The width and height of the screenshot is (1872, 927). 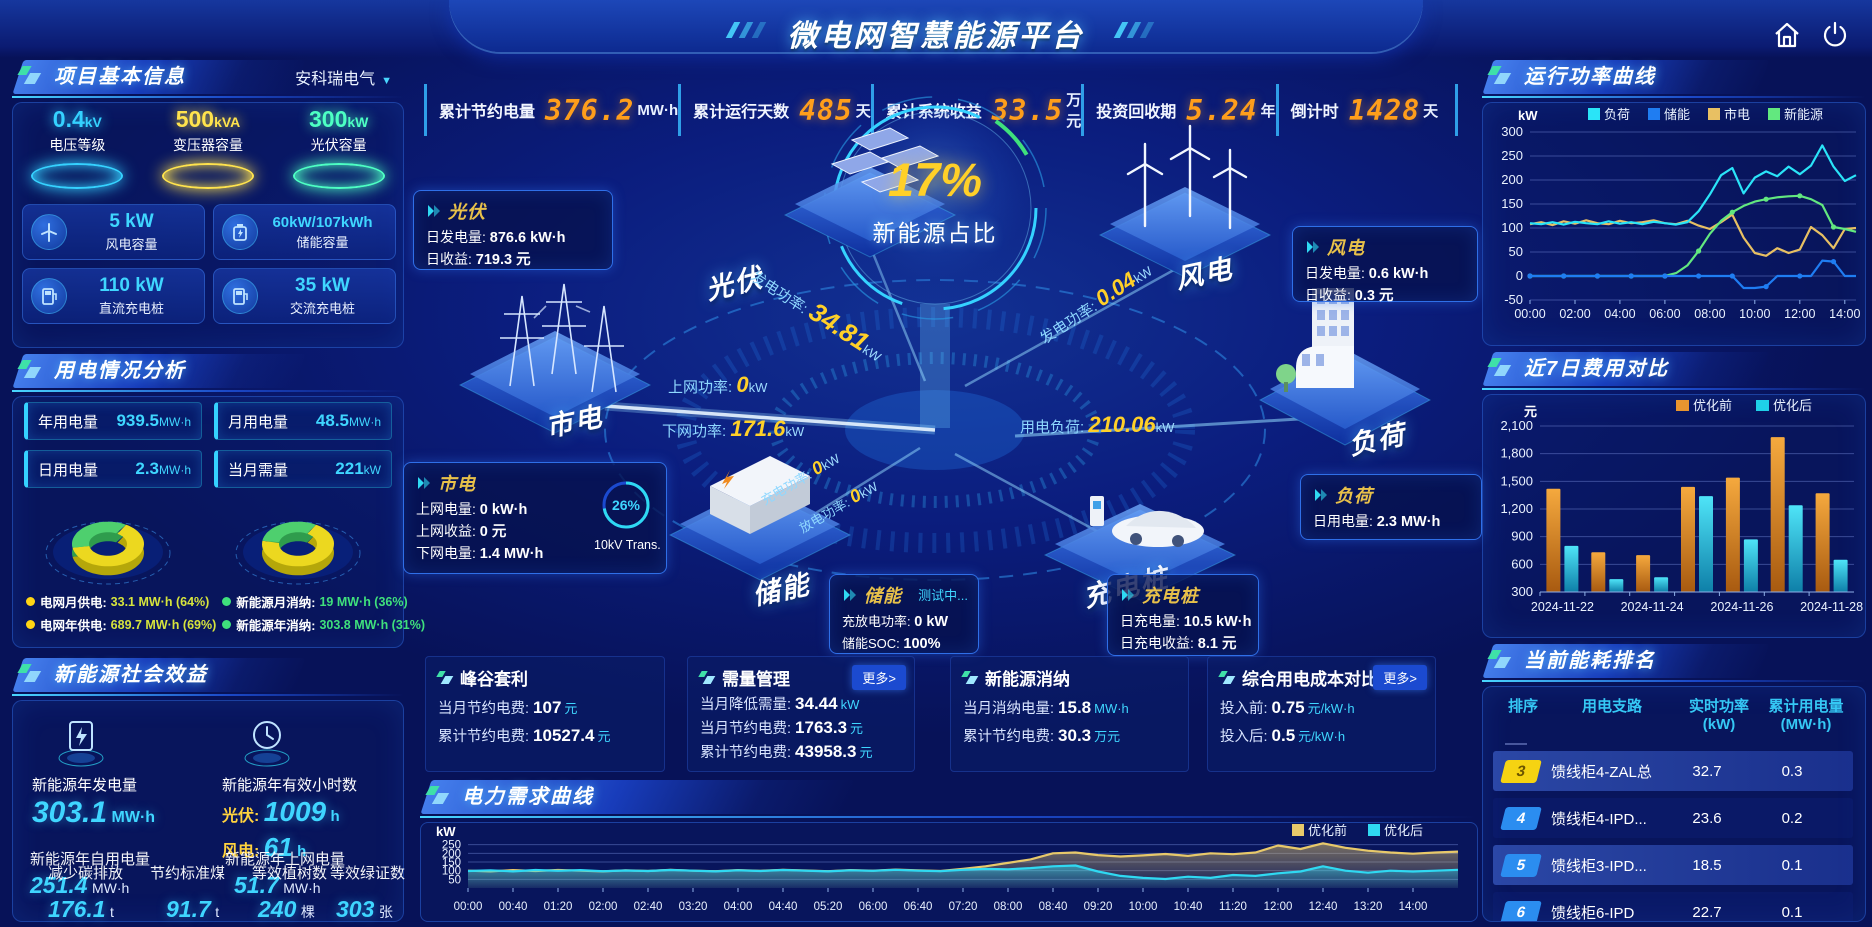 What do you see at coordinates (1516, 251) in the screenshot?
I see `svg-text: 50` at bounding box center [1516, 251].